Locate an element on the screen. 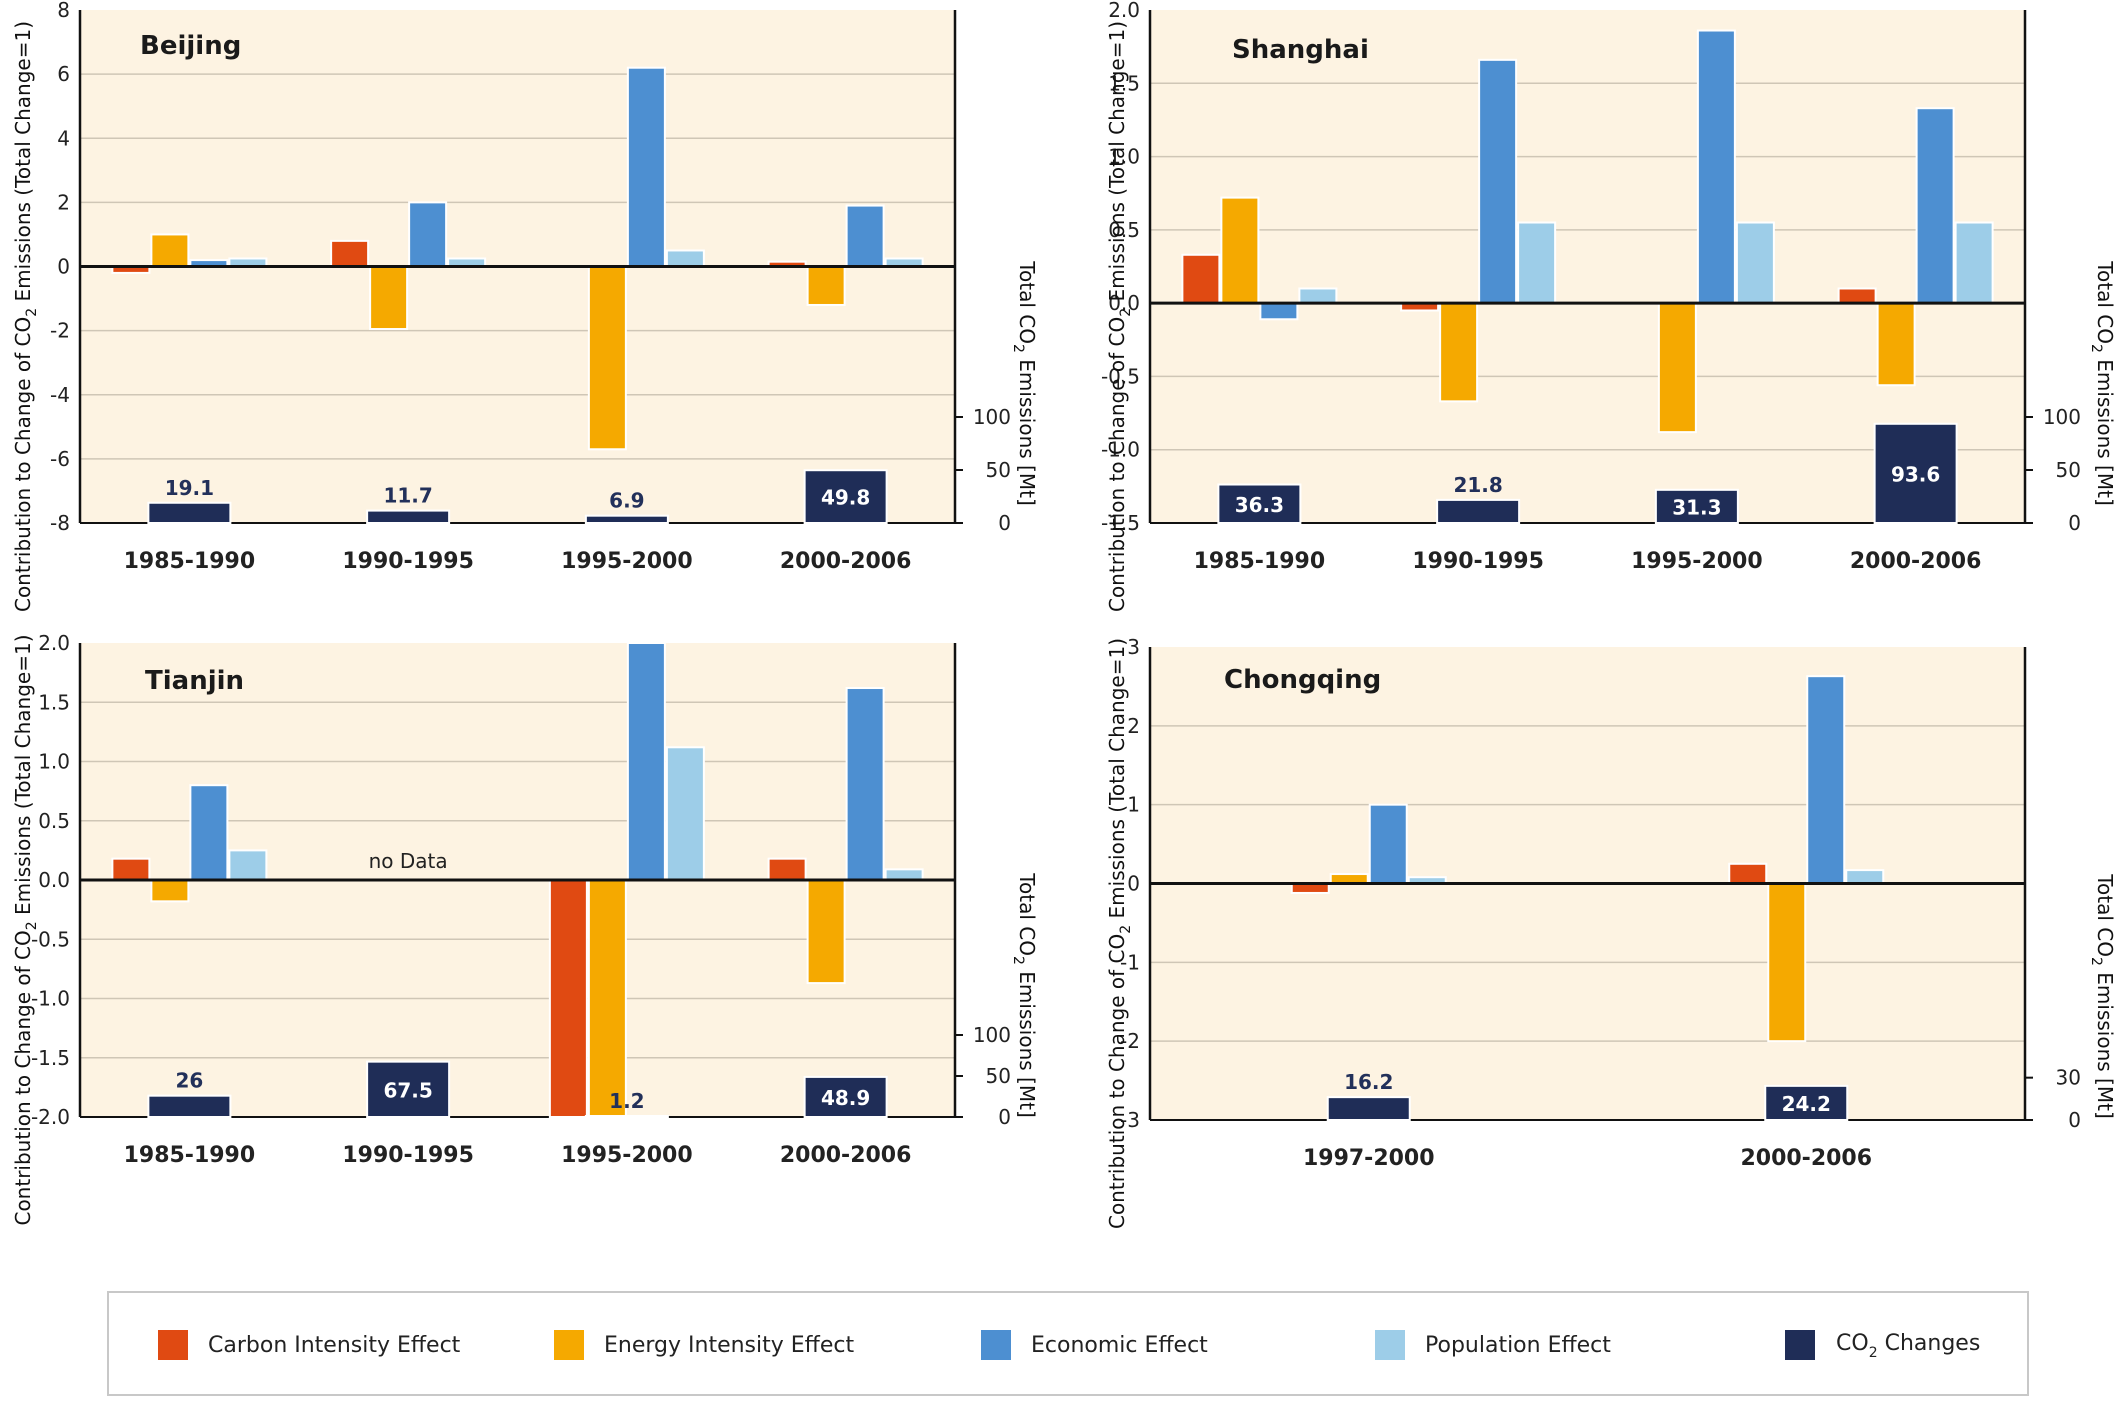  bar-carbon-intensity-1985-1990 is located at coordinates (131, 869).